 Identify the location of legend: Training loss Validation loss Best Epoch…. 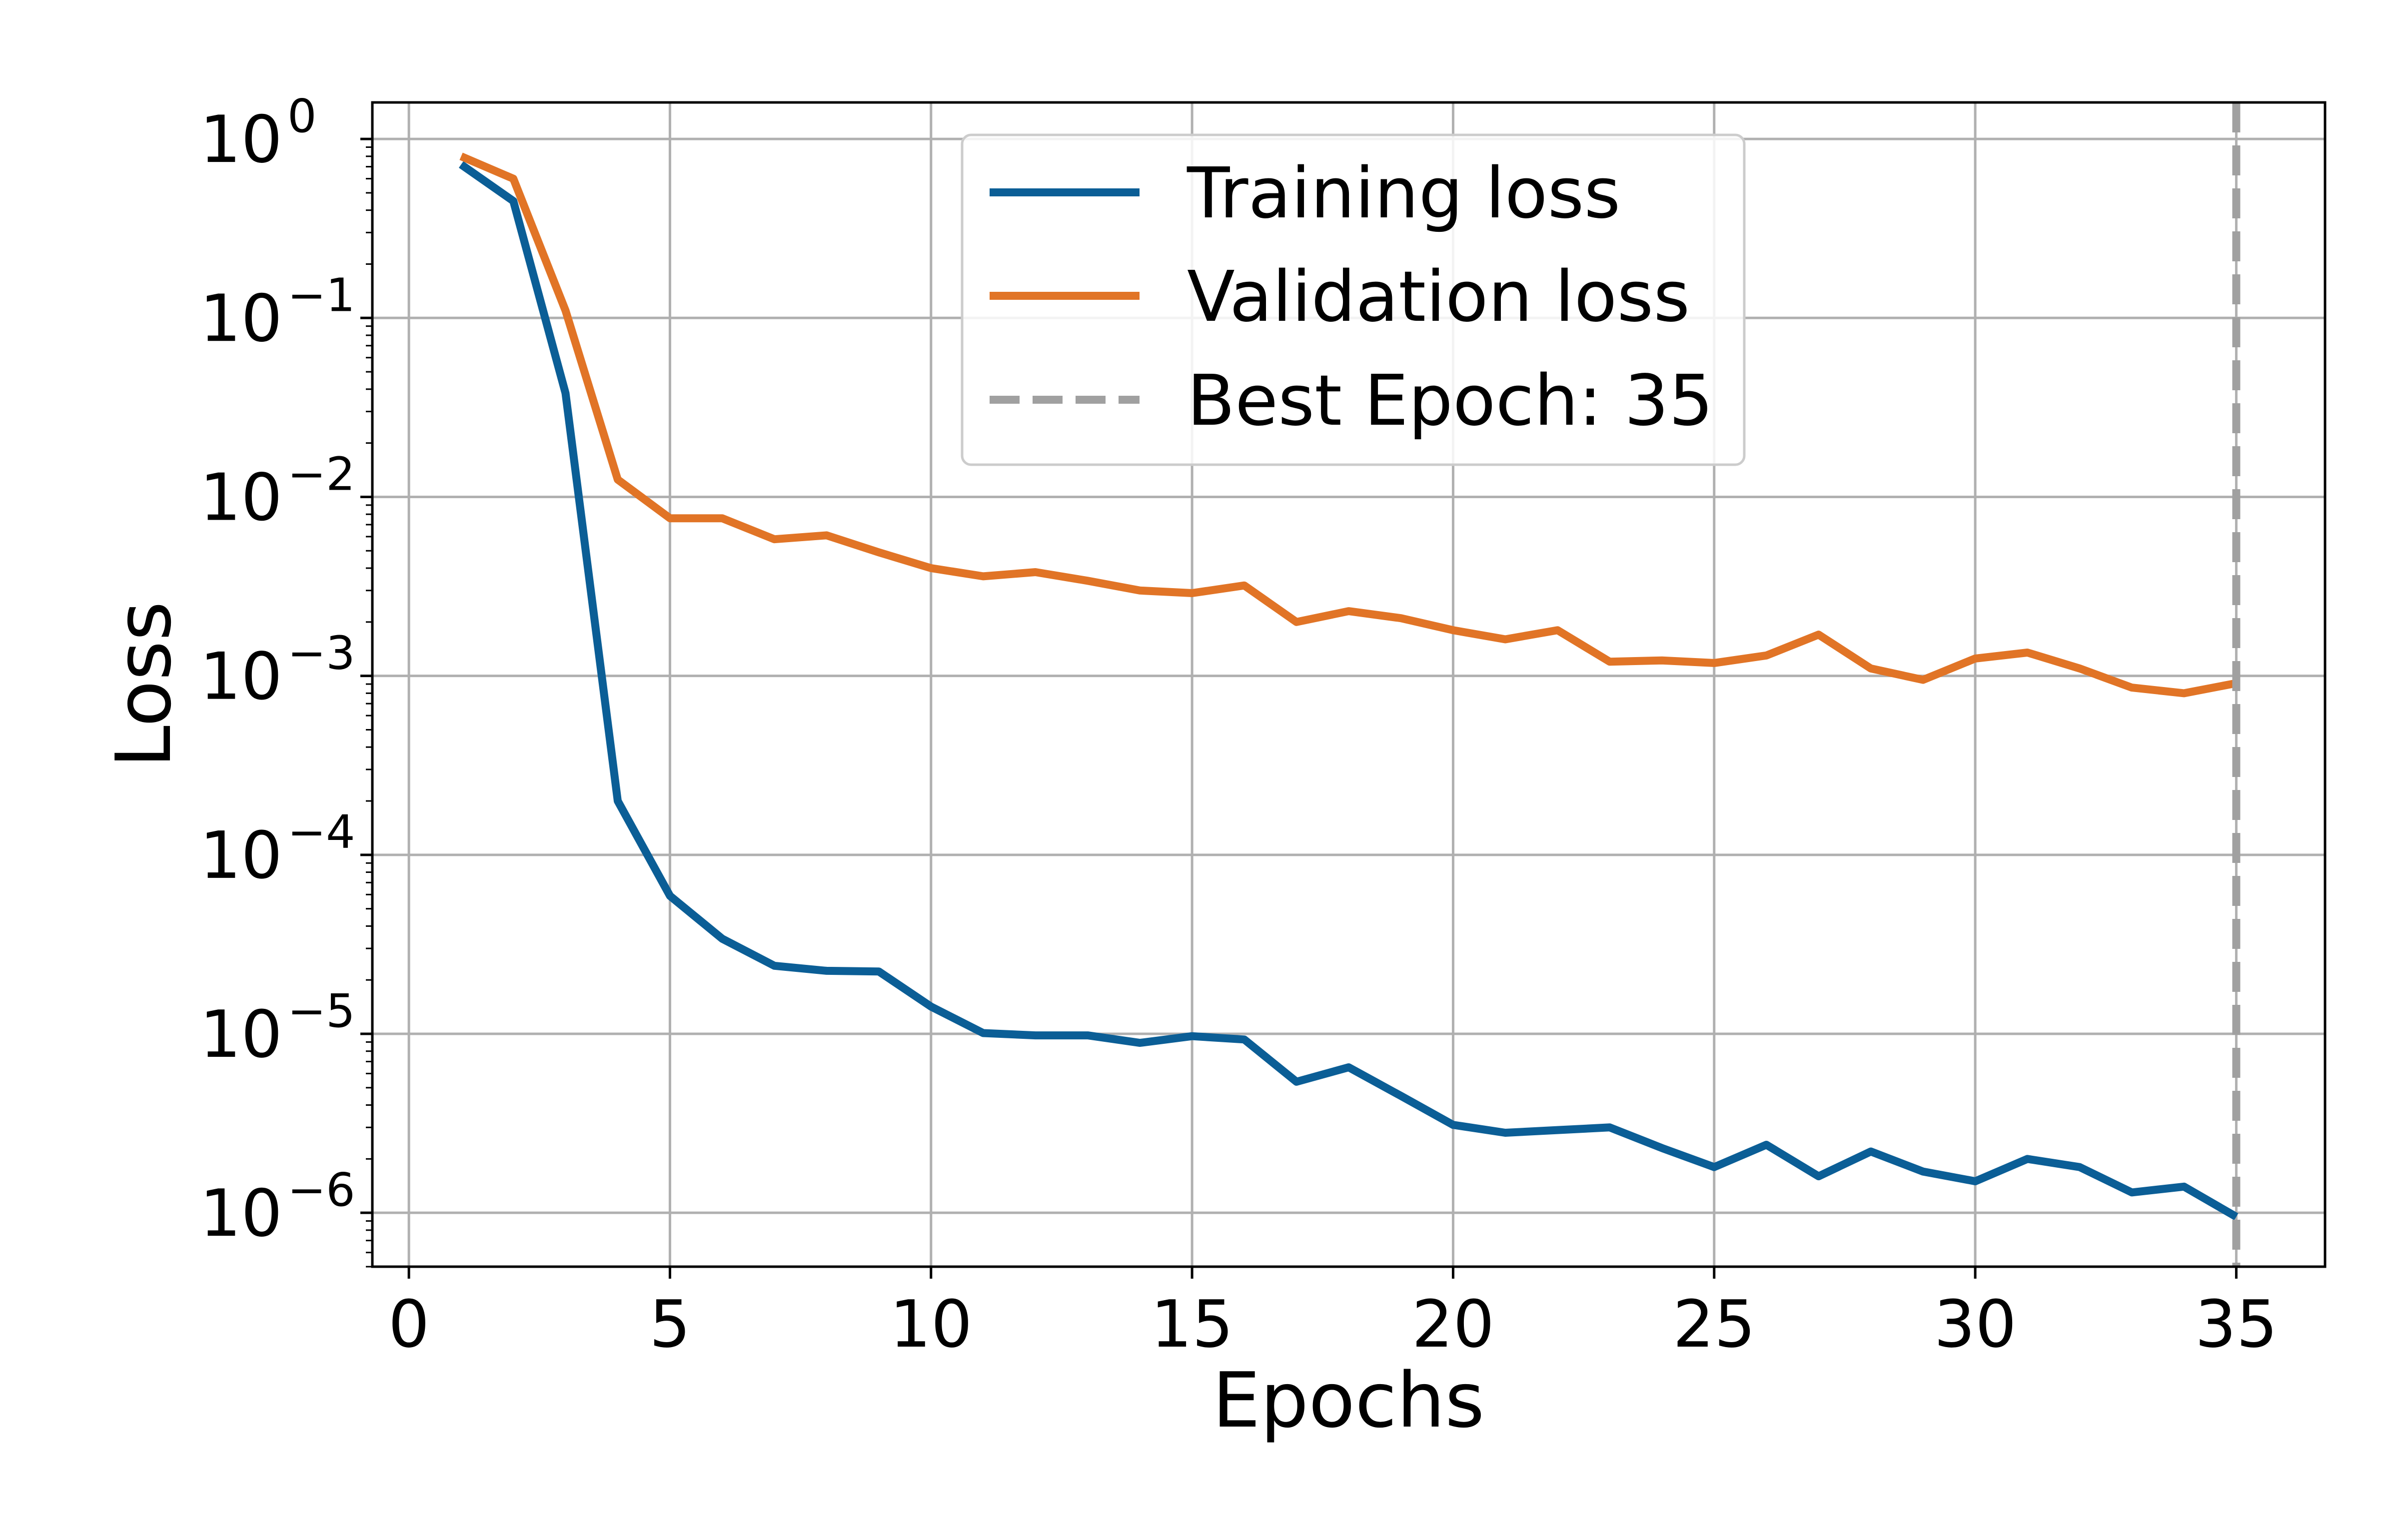
(1353, 299).